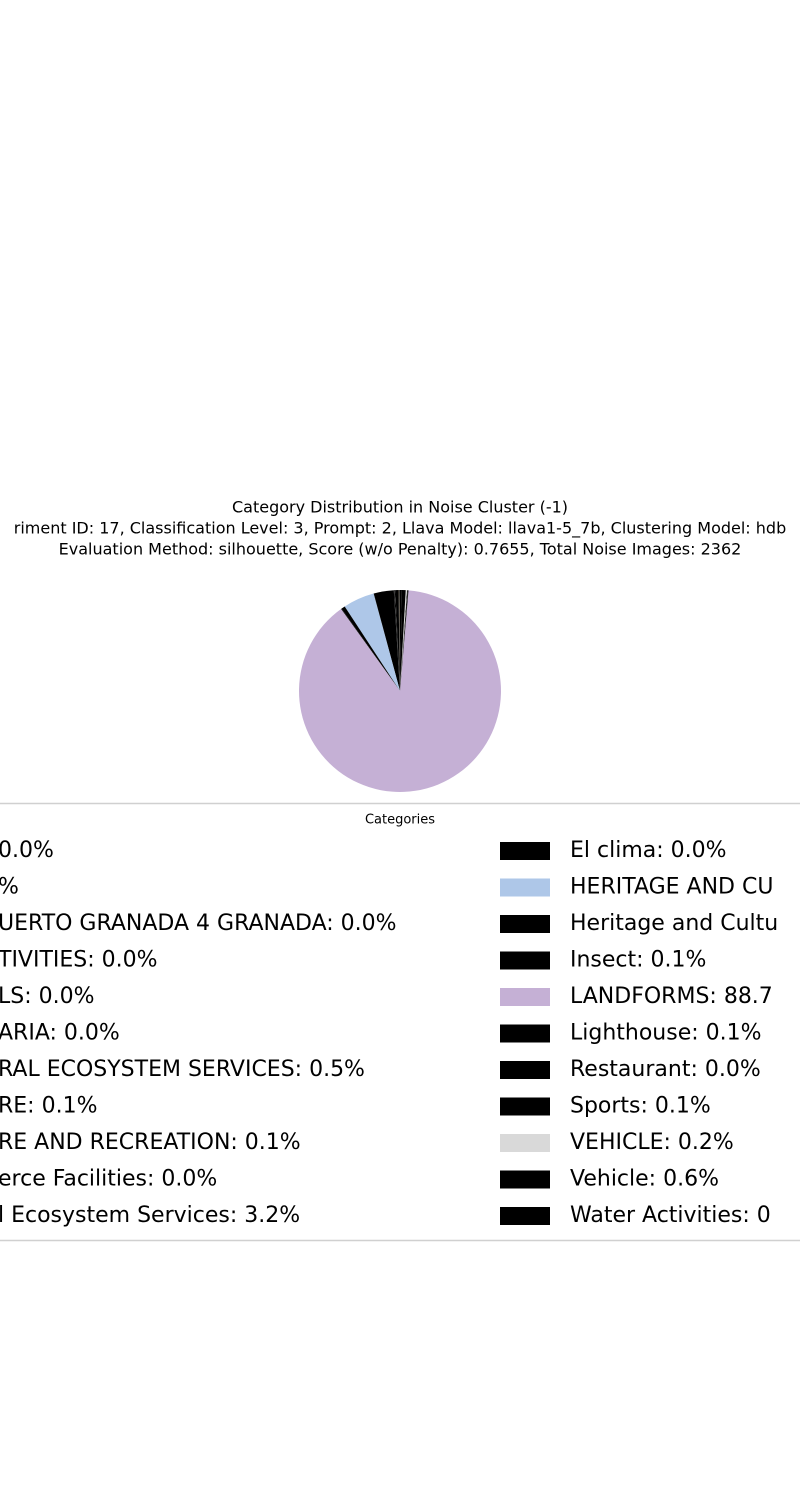 The width and height of the screenshot is (800, 1500). What do you see at coordinates (638, 960) in the screenshot?
I see `legend-label: Insect: 0.1%` at bounding box center [638, 960].